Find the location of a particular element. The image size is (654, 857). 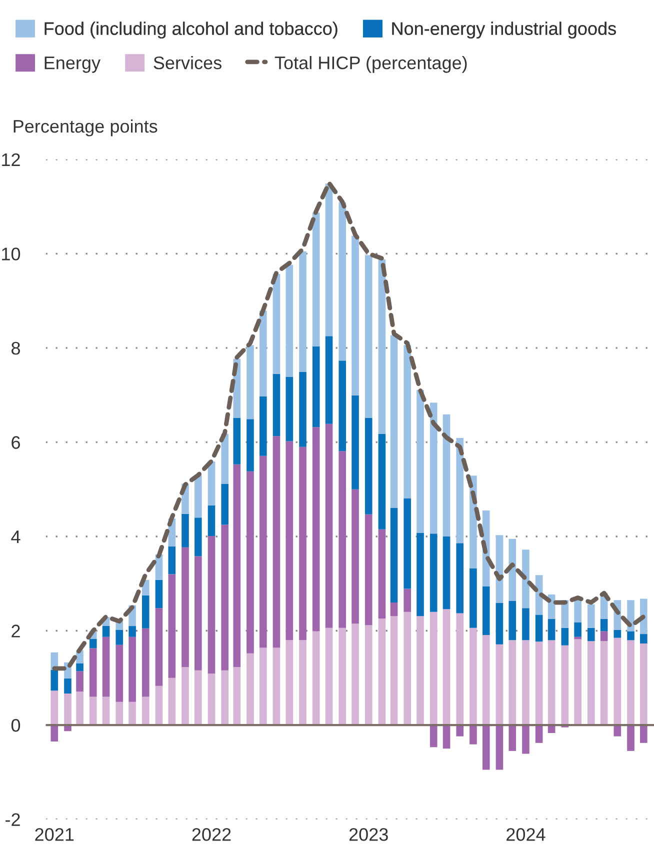

legend-label: Food (including alcohol and tobacco) is located at coordinates (191, 30).